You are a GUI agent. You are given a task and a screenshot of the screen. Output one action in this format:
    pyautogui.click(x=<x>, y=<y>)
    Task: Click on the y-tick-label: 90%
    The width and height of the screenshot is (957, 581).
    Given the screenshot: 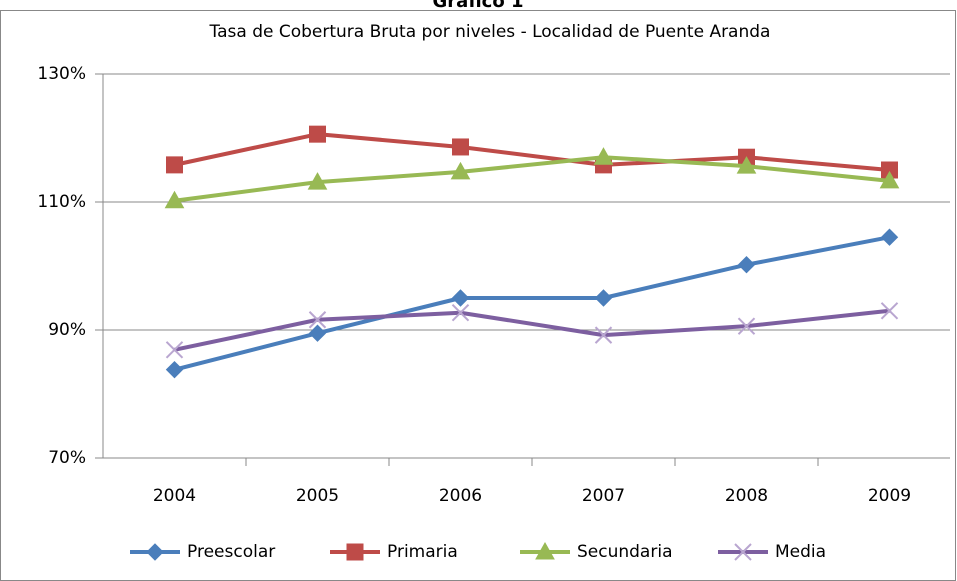 What is the action you would take?
    pyautogui.click(x=67, y=330)
    